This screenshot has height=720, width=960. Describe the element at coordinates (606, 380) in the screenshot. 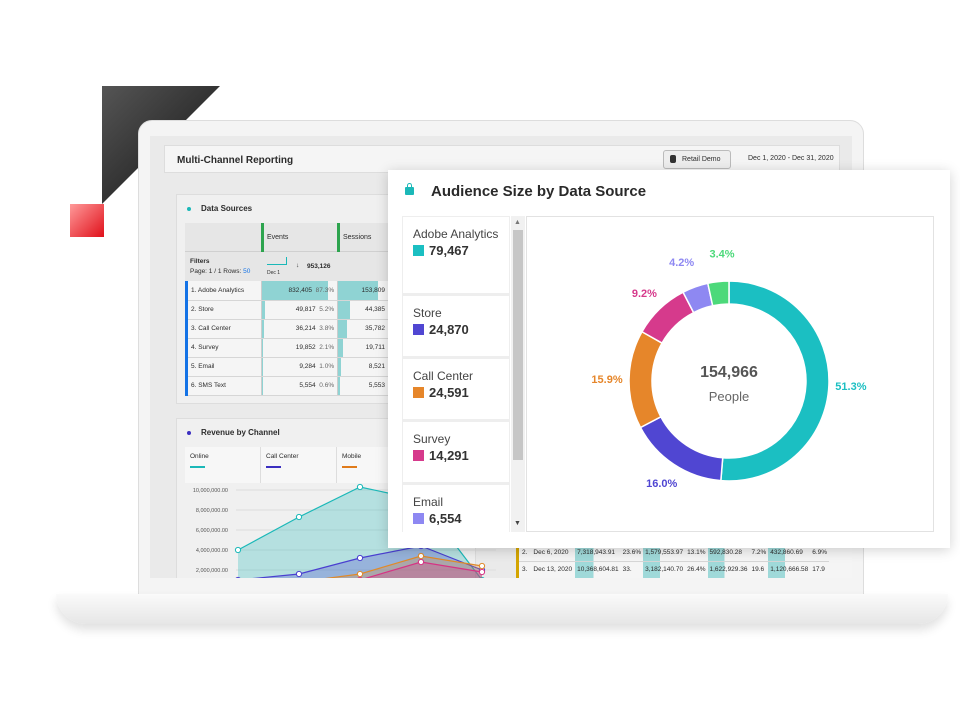

I see `slice-pct-label: 15.9%` at that location.